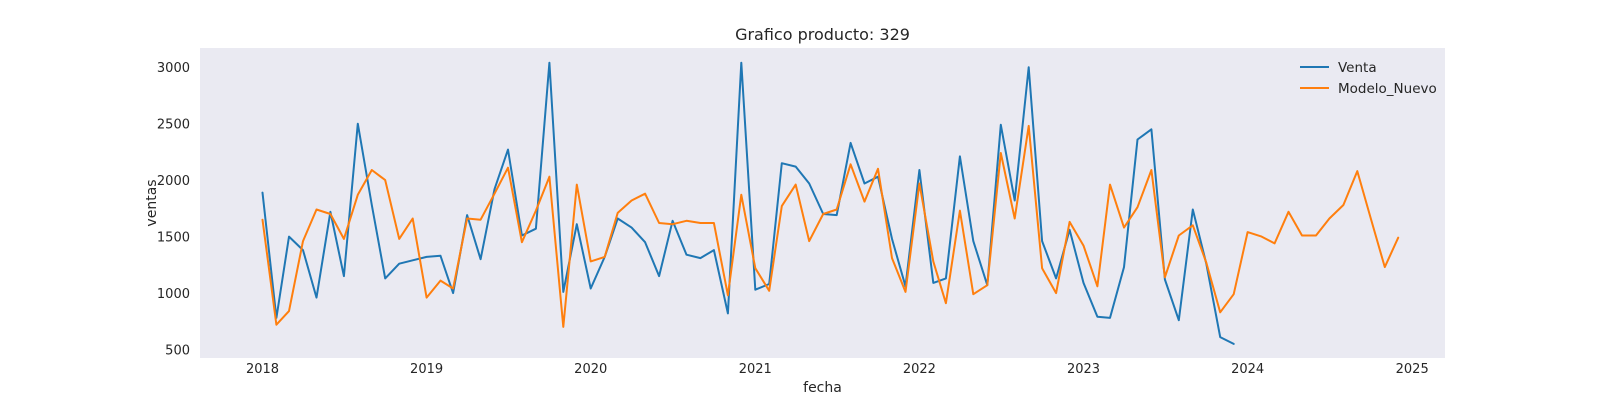 Image resolution: width=1600 pixels, height=404 pixels. I want to click on y-tick-label: 3000, so click(173, 68).